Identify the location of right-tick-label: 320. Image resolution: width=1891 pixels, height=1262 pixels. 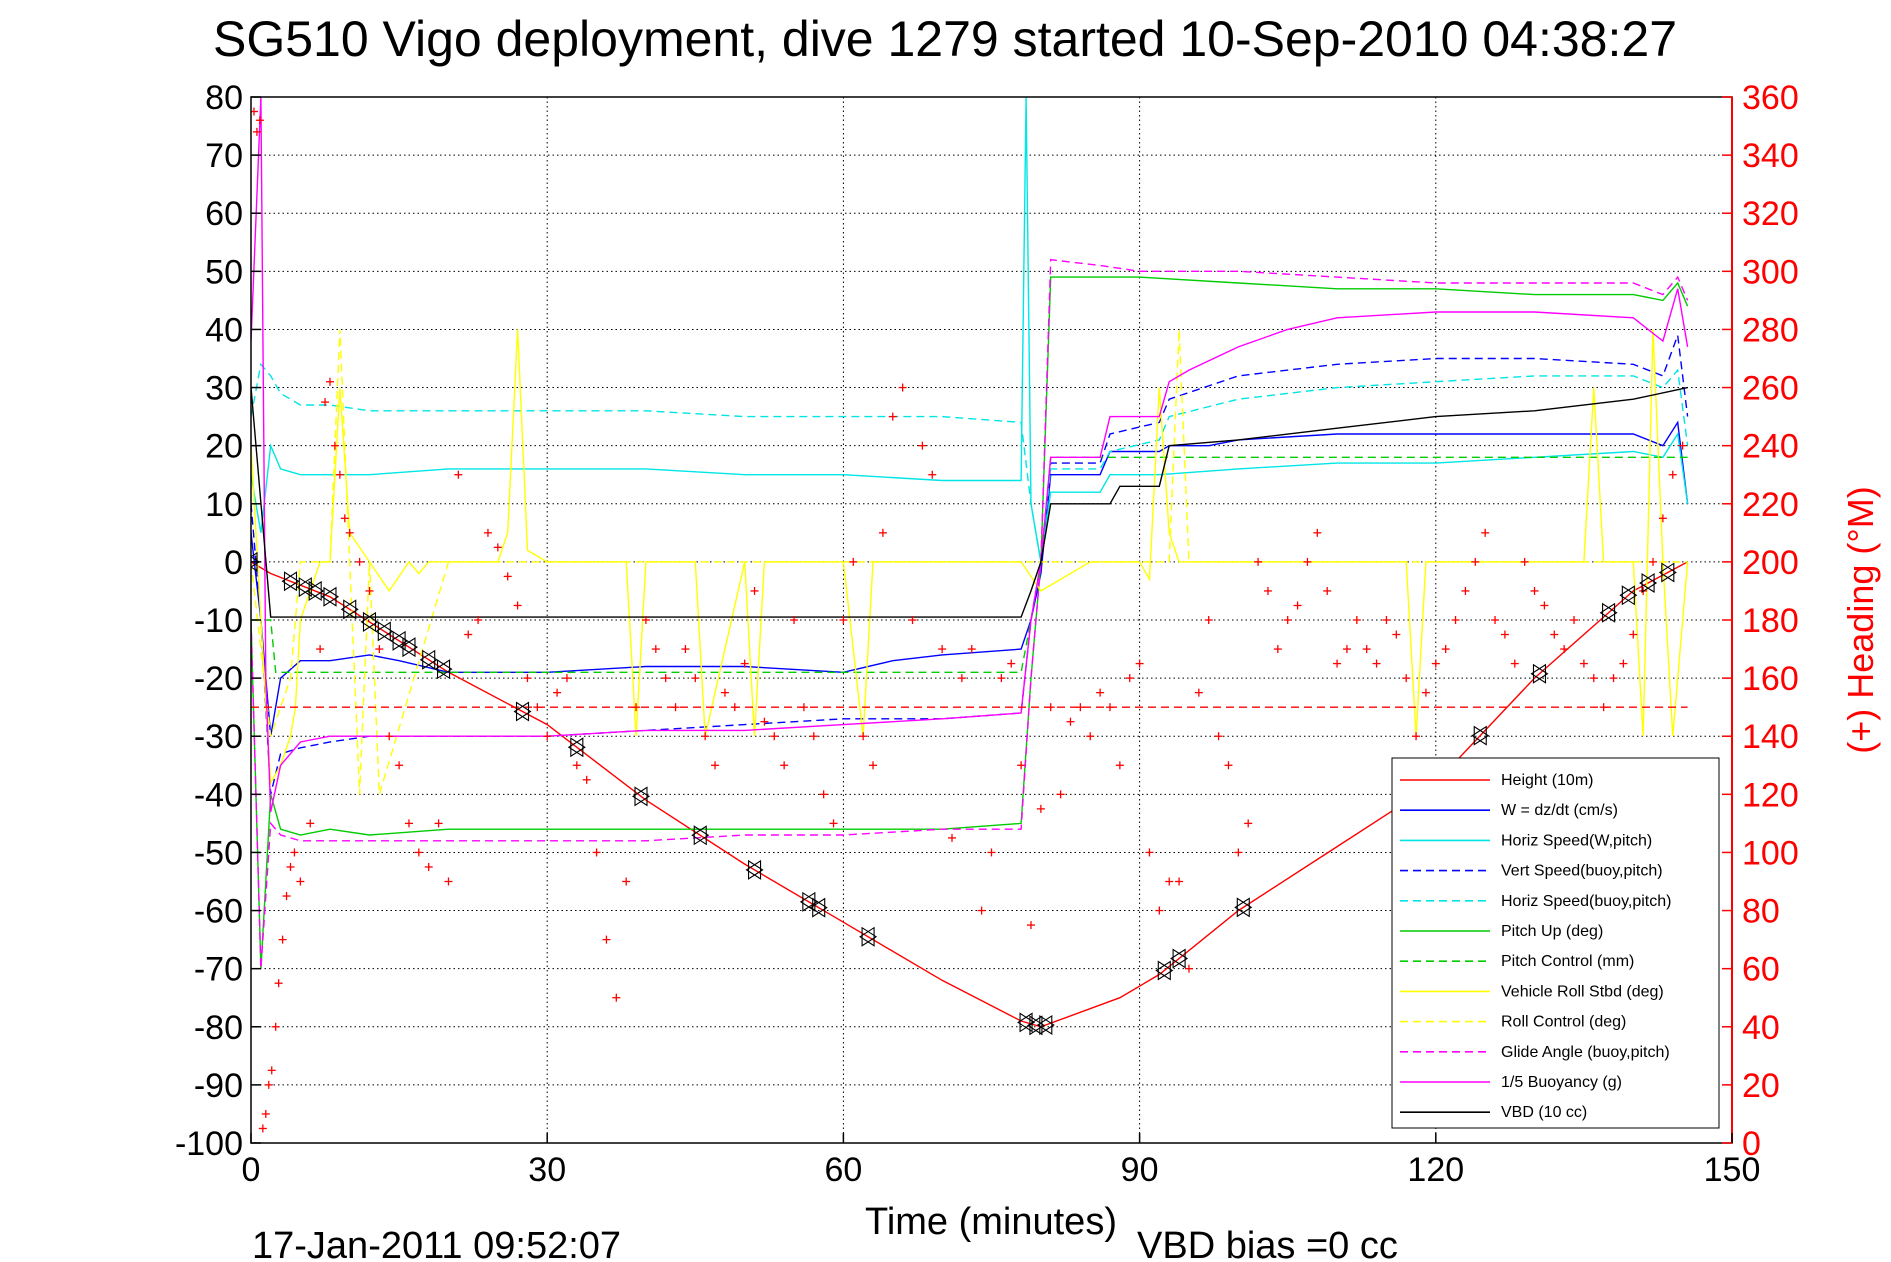
(1770, 214).